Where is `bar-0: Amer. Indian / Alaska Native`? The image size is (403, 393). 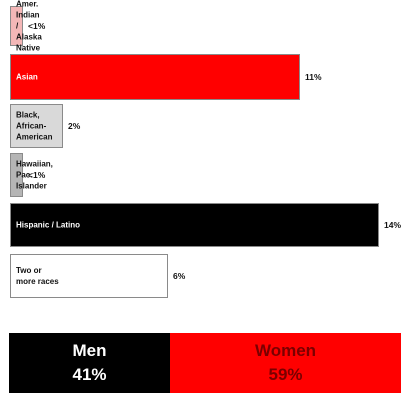
bar-0: Amer. Indian / Alaska Native is located at coordinates (26, 26).